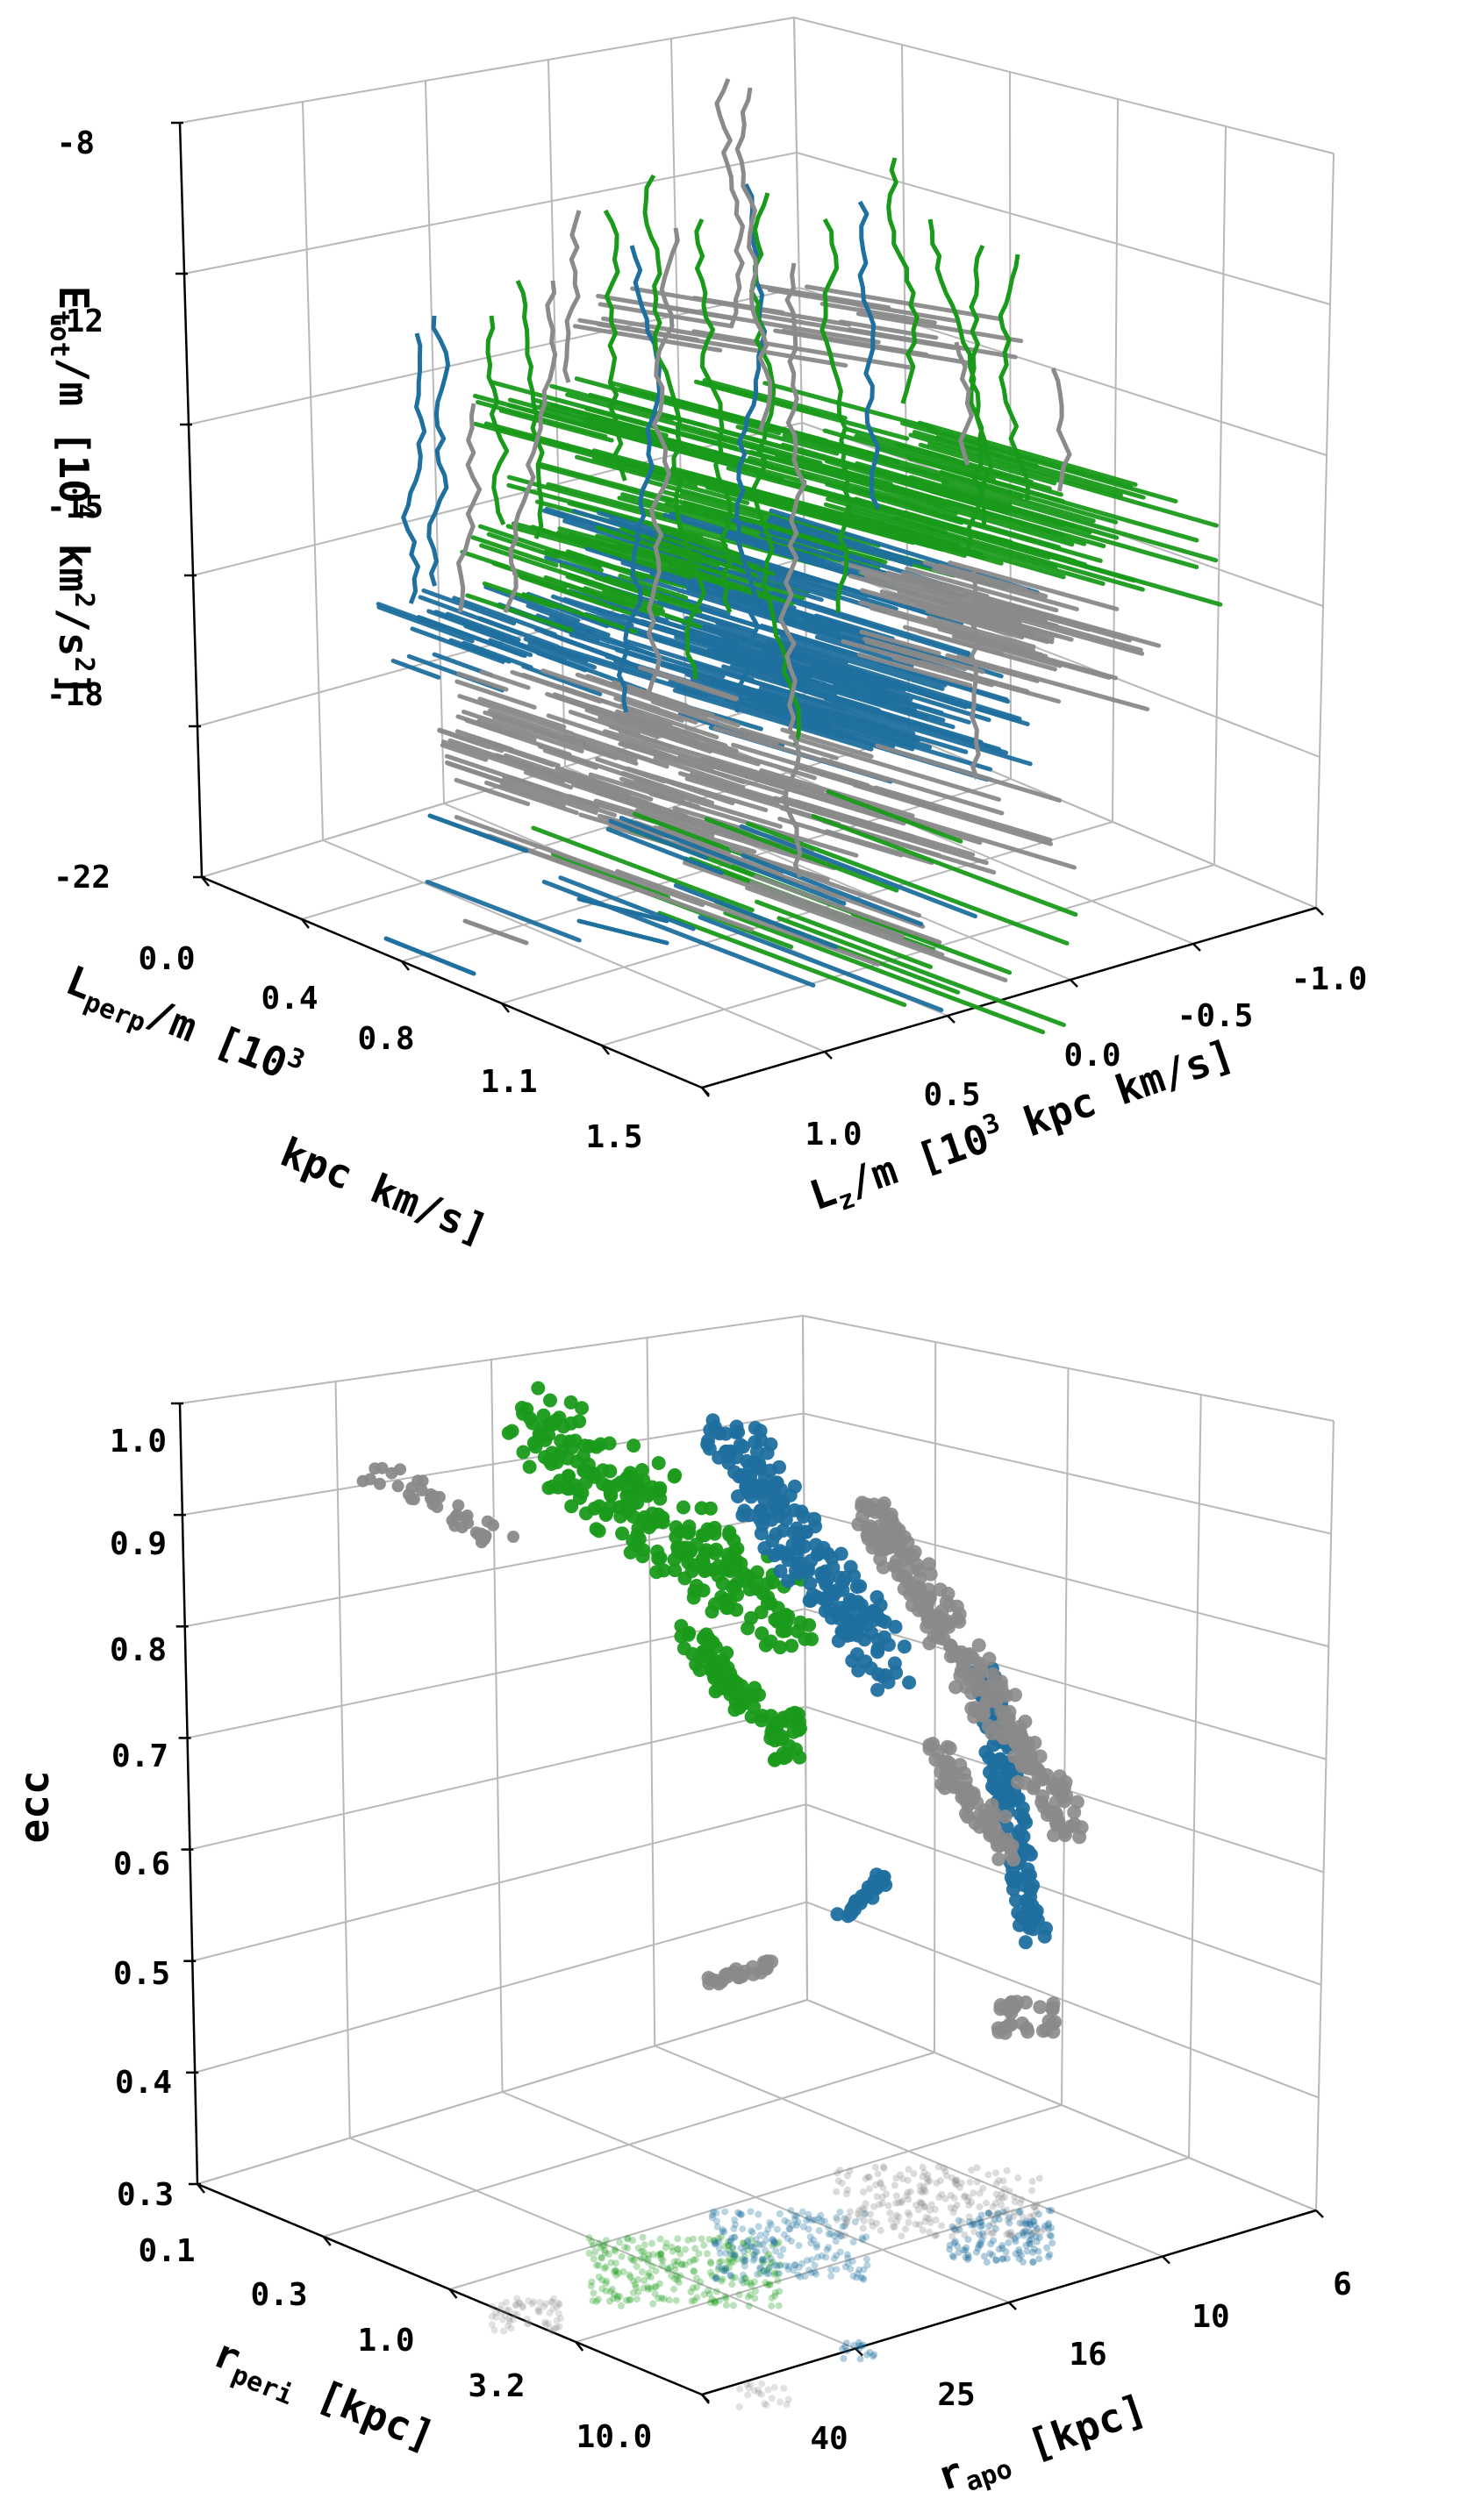 The height and width of the screenshot is (2520, 1460). What do you see at coordinates (1087, 2355) in the screenshot?
I see `chart-2-ytick-2: 16` at bounding box center [1087, 2355].